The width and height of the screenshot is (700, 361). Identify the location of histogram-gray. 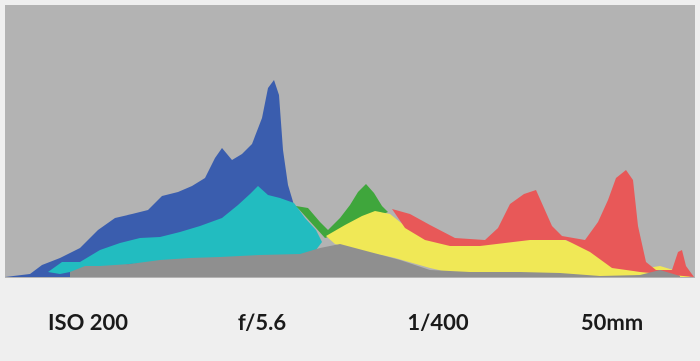
(375, 260).